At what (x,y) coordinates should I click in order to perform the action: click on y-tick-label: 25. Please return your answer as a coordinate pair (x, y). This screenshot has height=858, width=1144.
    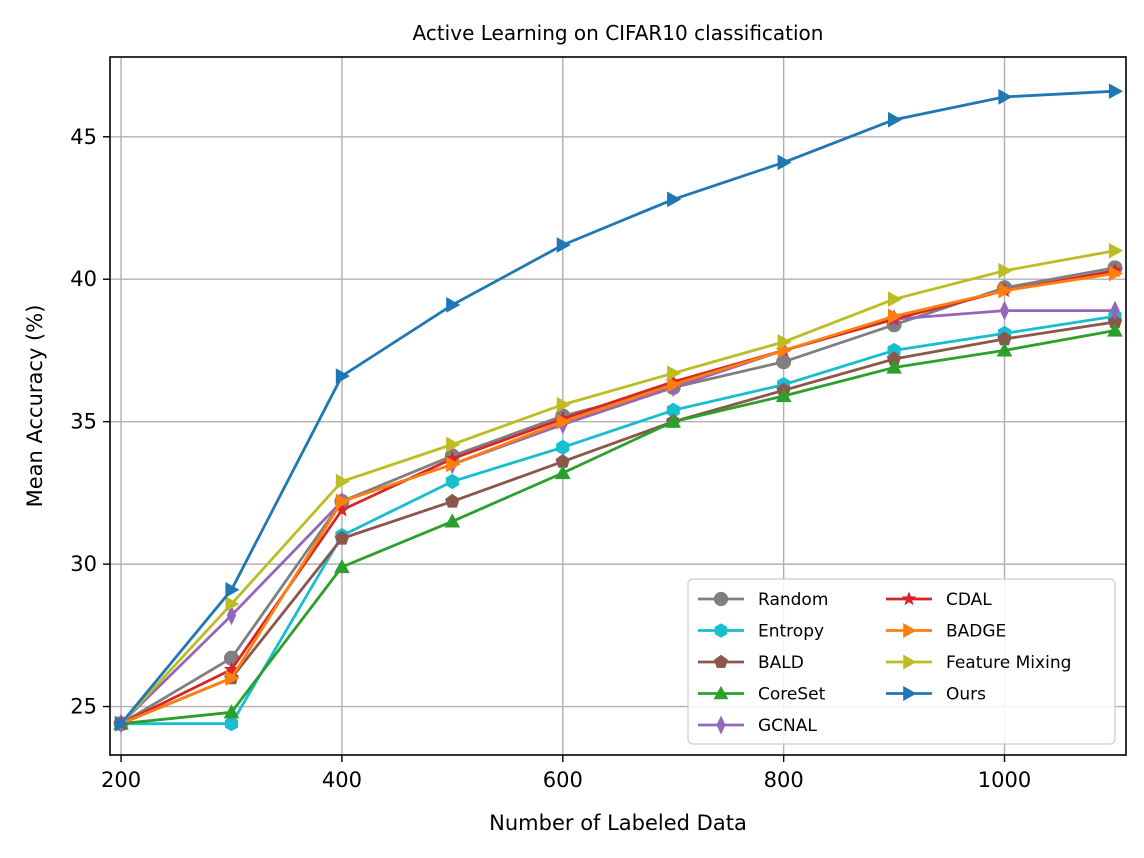
    Looking at the image, I should click on (83, 707).